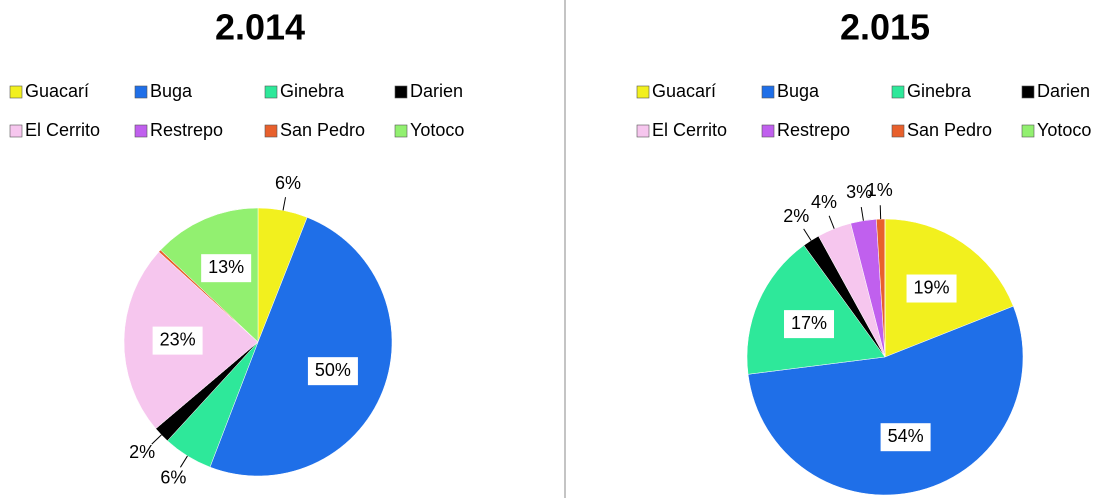 The width and height of the screenshot is (1119, 498). I want to click on data-label: 13%, so click(226, 267).